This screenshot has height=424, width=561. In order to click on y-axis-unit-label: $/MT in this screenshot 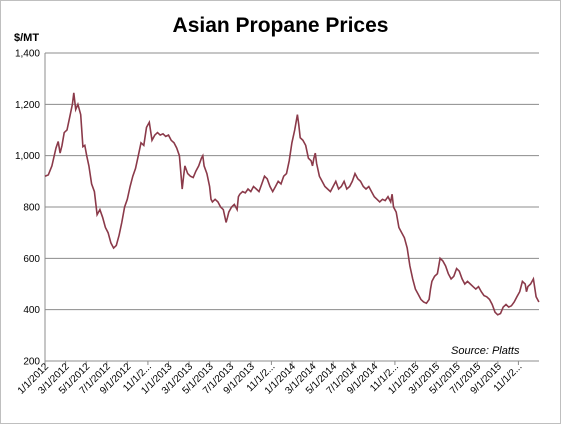, I will do `click(27, 38)`.